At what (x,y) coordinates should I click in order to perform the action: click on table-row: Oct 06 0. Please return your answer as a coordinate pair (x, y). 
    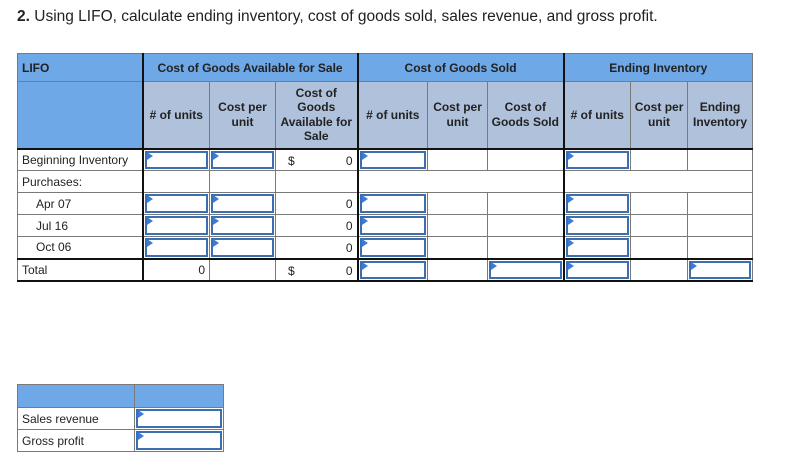
    Looking at the image, I should click on (385, 247).